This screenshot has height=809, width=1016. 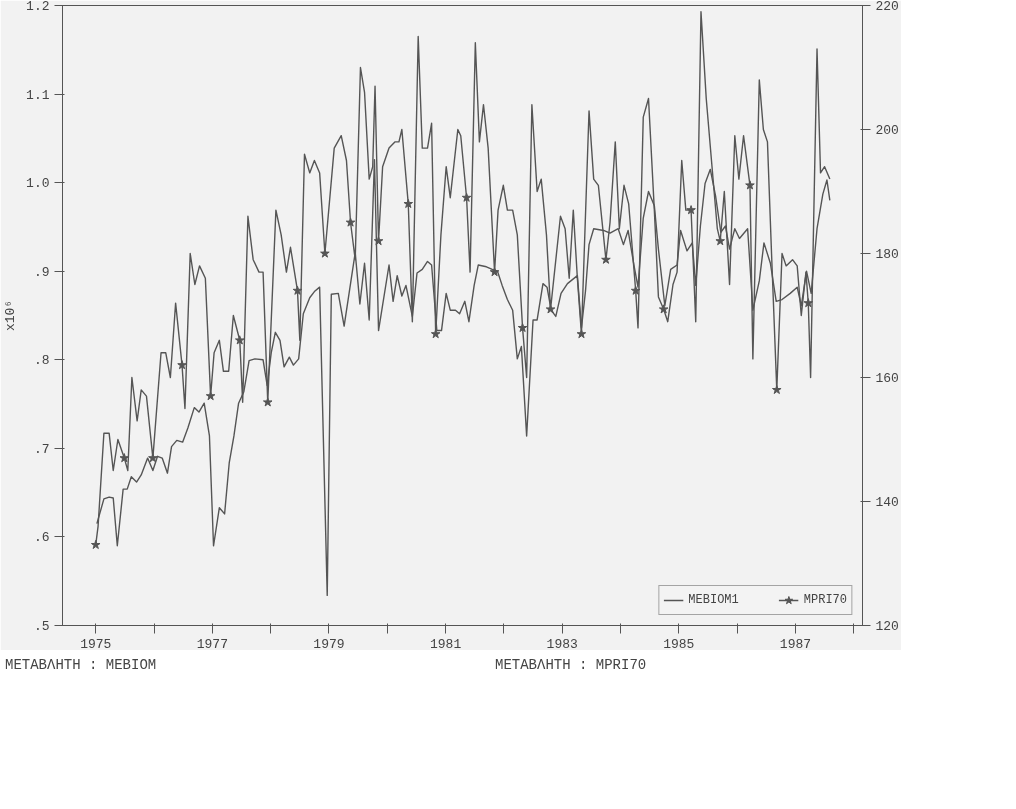 I want to click on y2-tick-label: 120, so click(x=887, y=626).